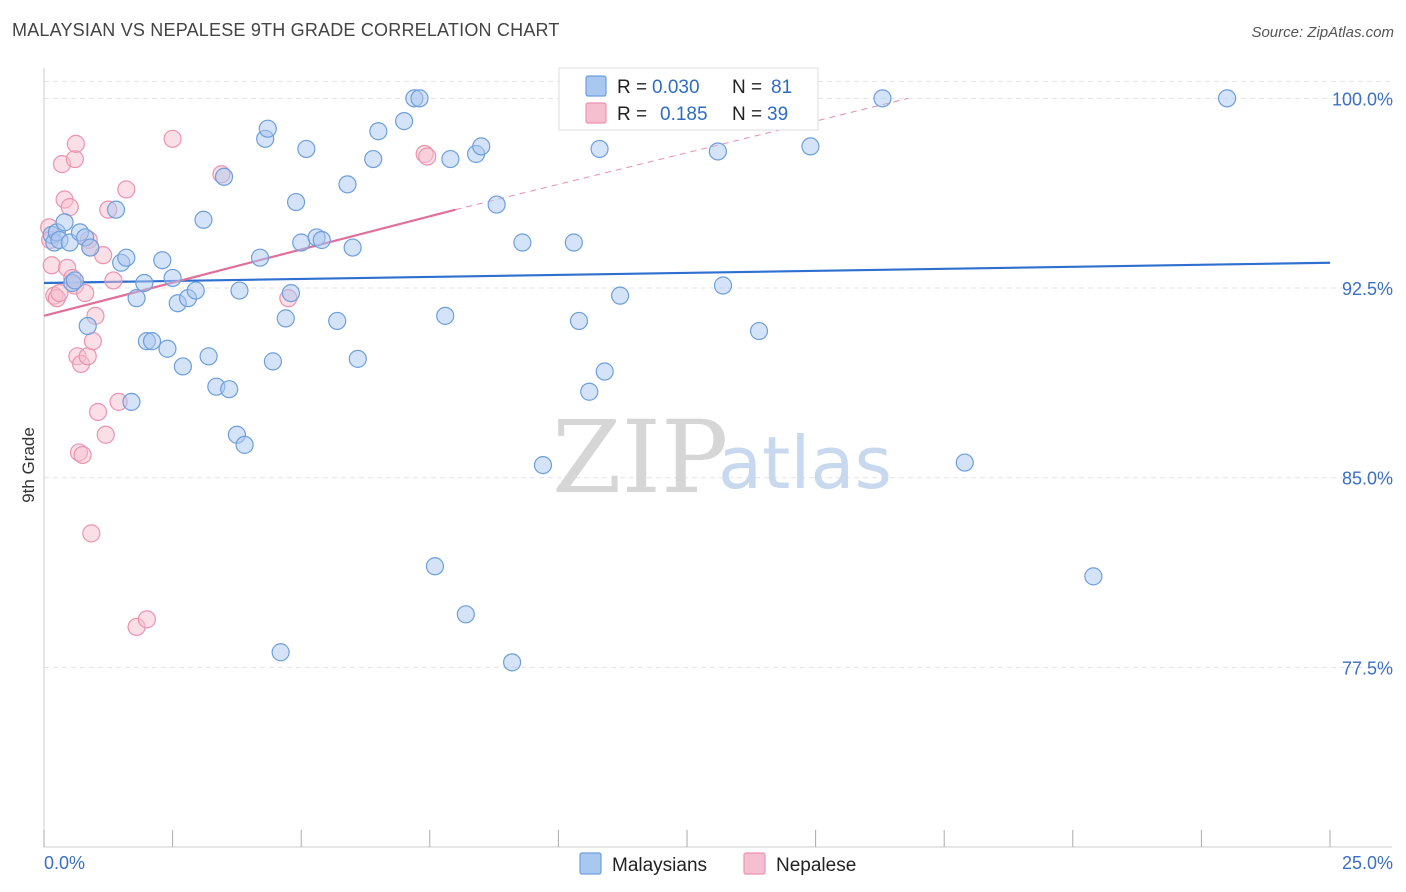  Describe the element at coordinates (640, 457) in the screenshot. I see `watermark-zip: ZIP` at that location.